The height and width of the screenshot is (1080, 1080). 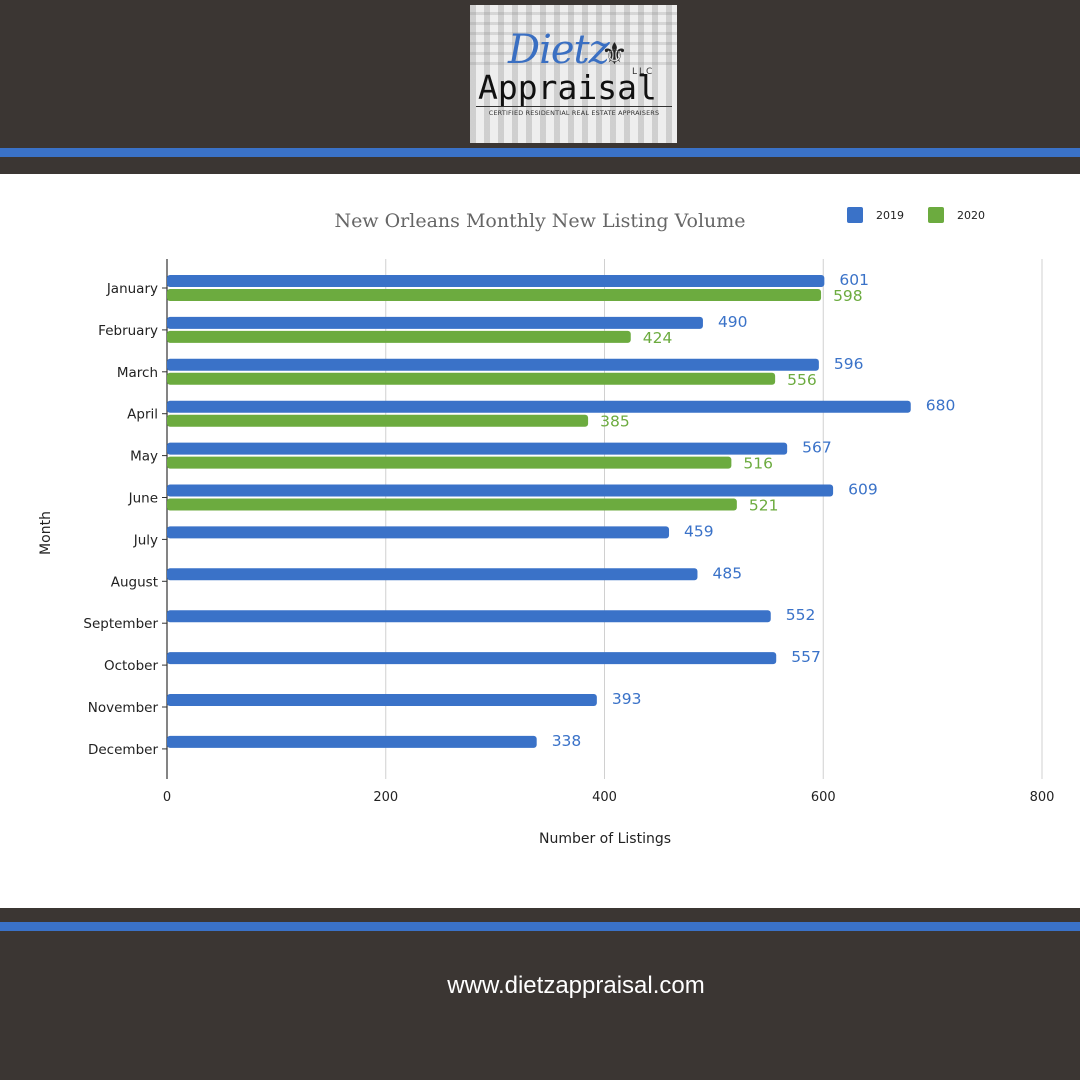 I want to click on chart-title: New Orleans Monthly New Listing Volume, so click(x=539, y=221).